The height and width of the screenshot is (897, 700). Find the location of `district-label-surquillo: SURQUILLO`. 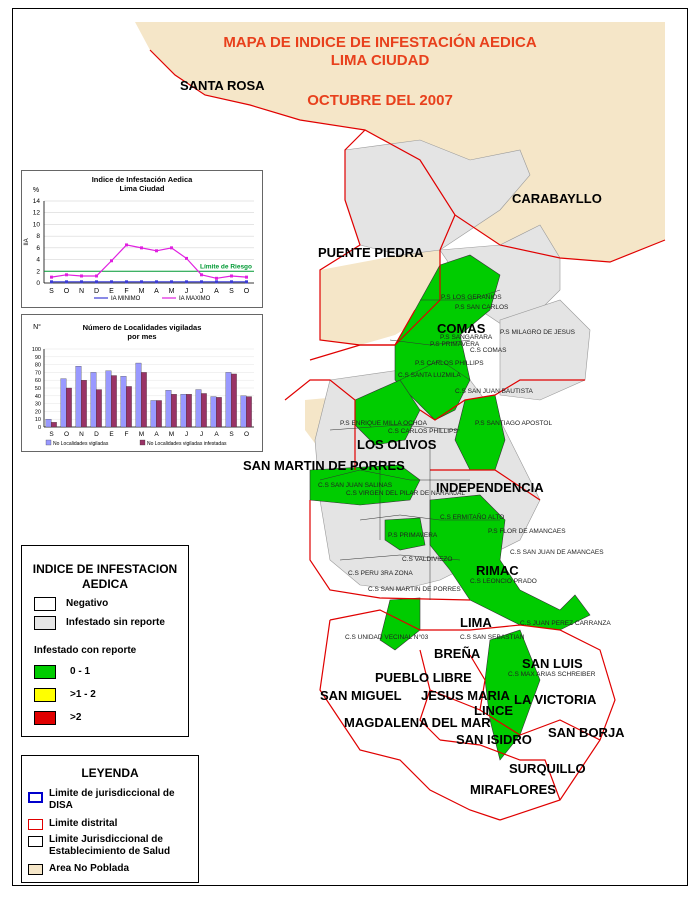

district-label-surquillo: SURQUILLO is located at coordinates (547, 768).